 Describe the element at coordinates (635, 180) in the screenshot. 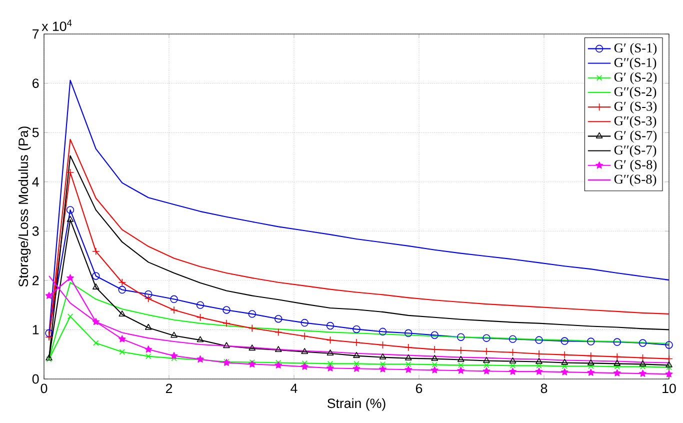

I see `legend-label: G′′(S-8)` at that location.